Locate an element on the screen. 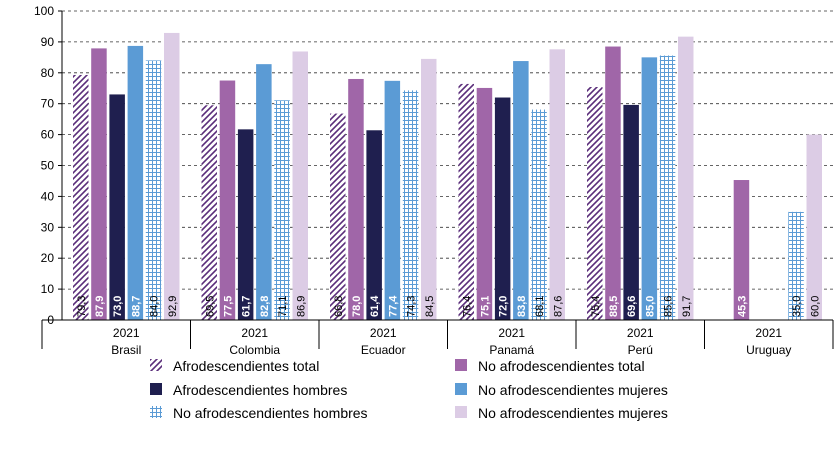 The width and height of the screenshot is (836, 452). x-tick-label-country: Uruguay is located at coordinates (768, 350).